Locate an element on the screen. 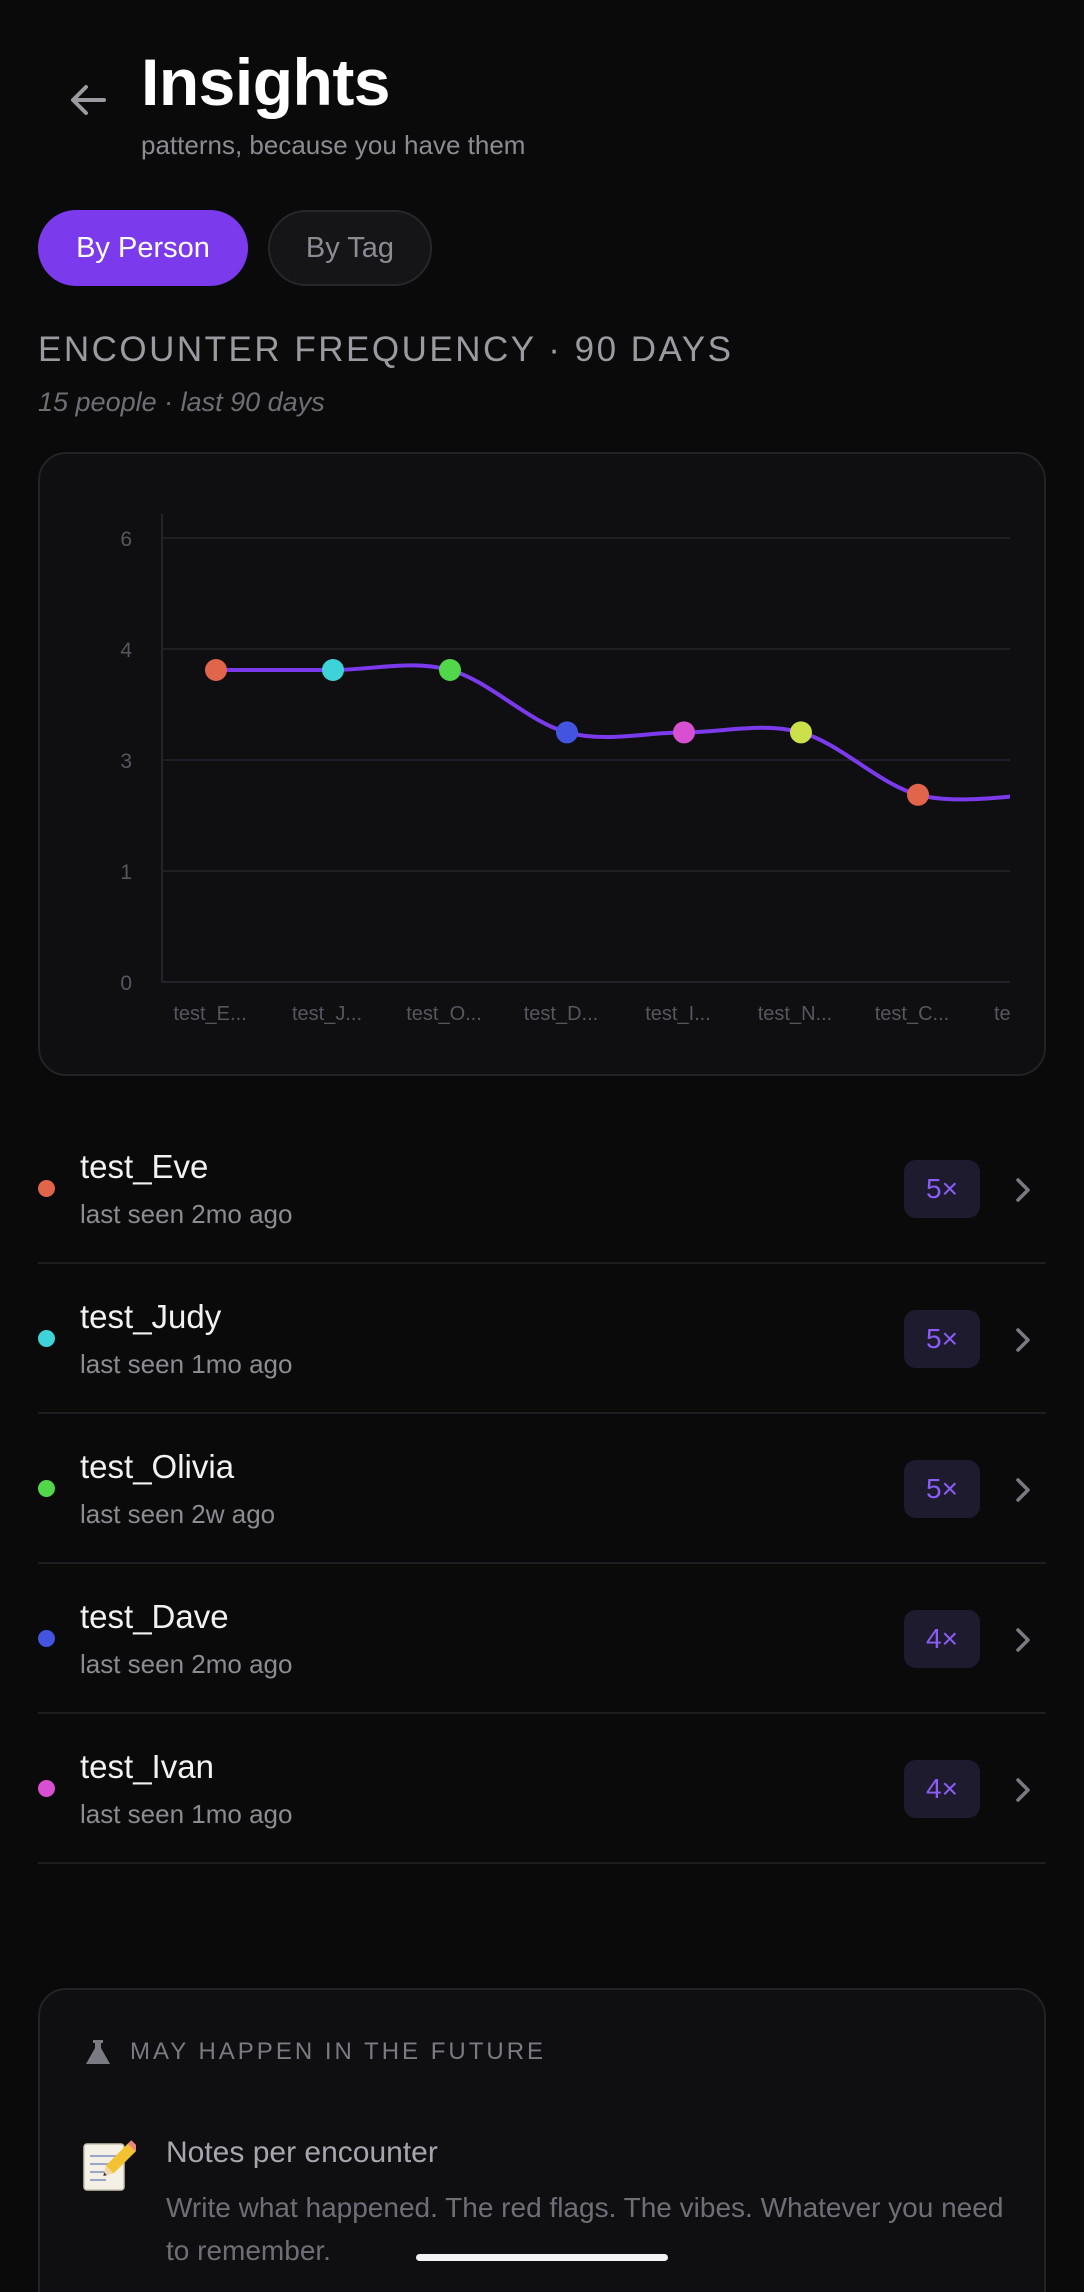 The width and height of the screenshot is (1084, 2292). back-button is located at coordinates (88, 100).